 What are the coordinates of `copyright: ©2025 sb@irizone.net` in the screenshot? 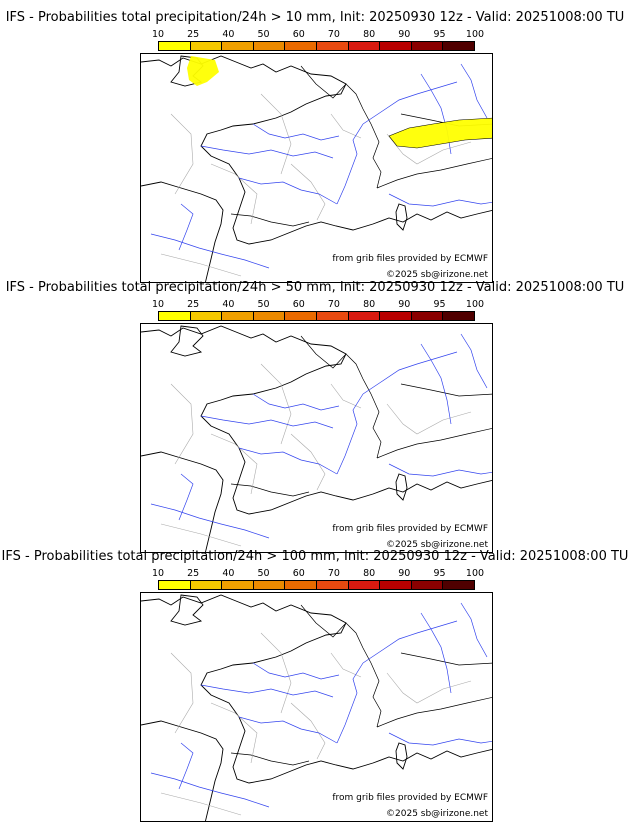 It's located at (437, 275).